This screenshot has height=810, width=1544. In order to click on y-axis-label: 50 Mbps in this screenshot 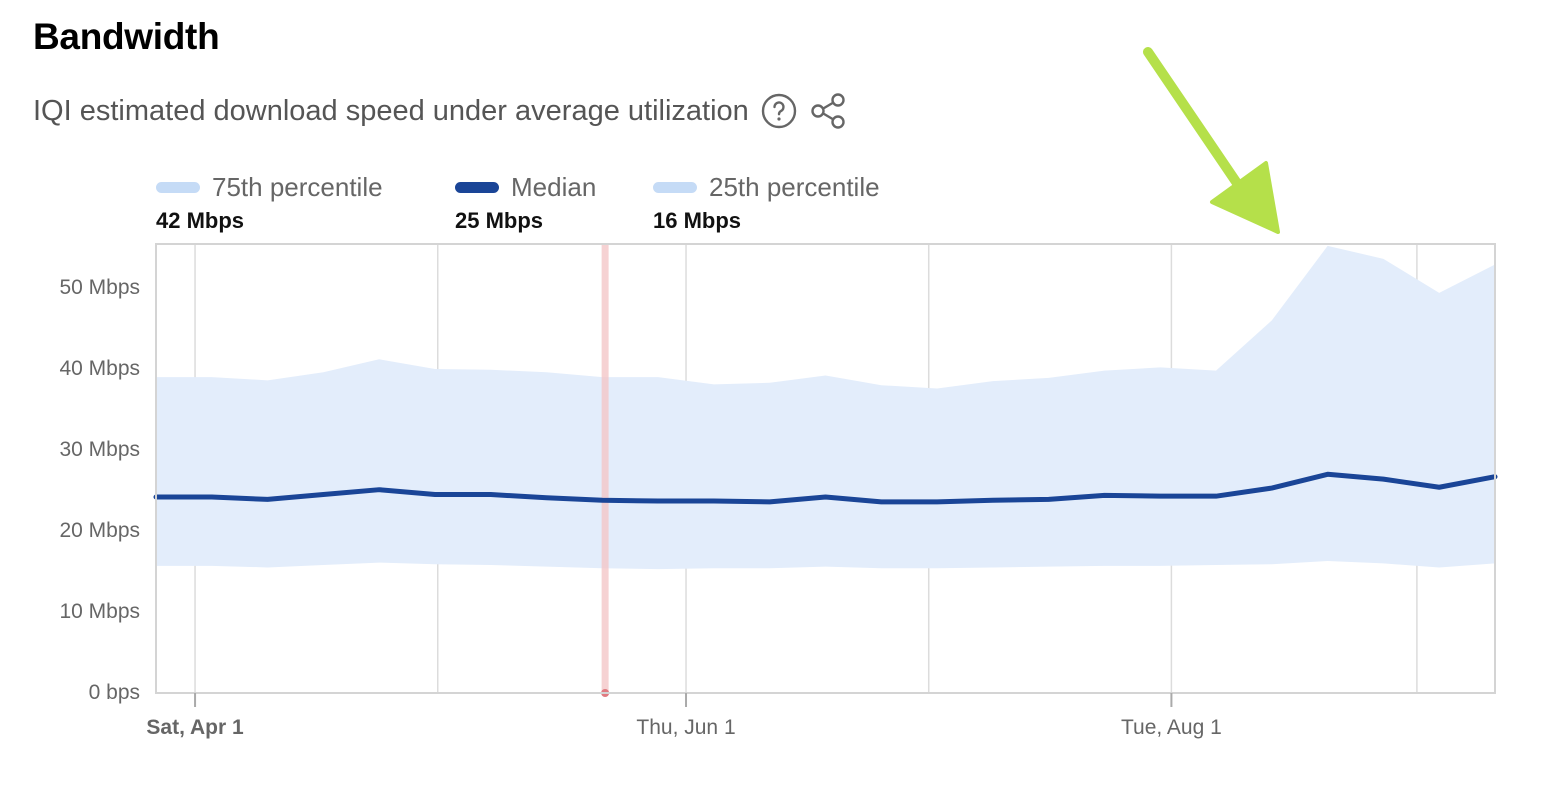, I will do `click(99, 287)`.